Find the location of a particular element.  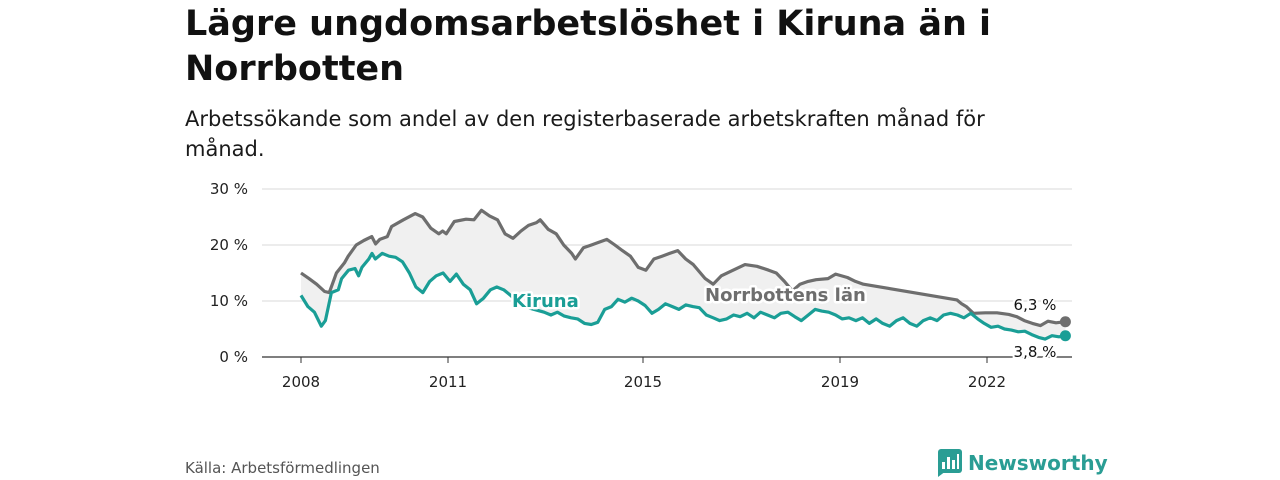

x-tick-label: 2015 is located at coordinates (643, 381).